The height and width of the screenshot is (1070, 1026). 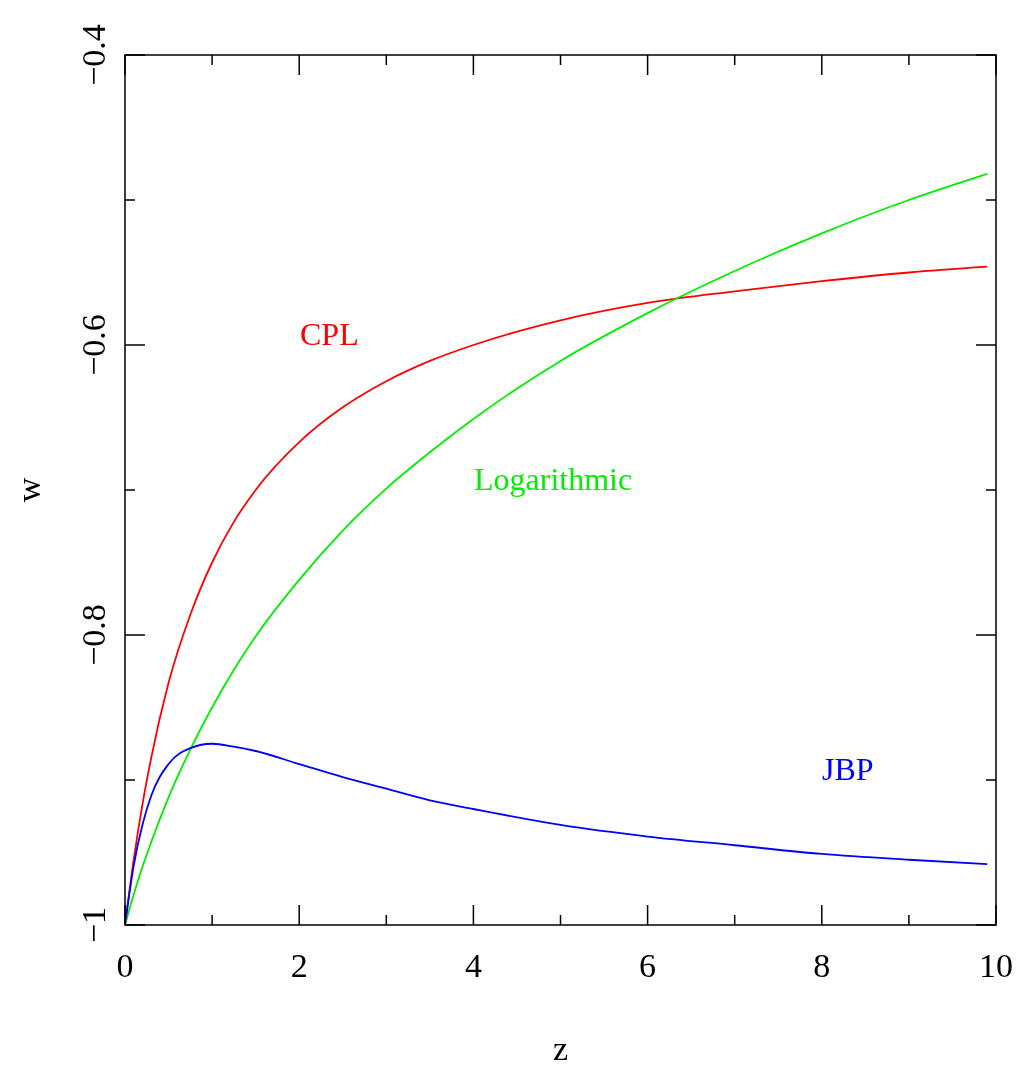 I want to click on y-tick-label: −0.6, so click(x=93, y=345).